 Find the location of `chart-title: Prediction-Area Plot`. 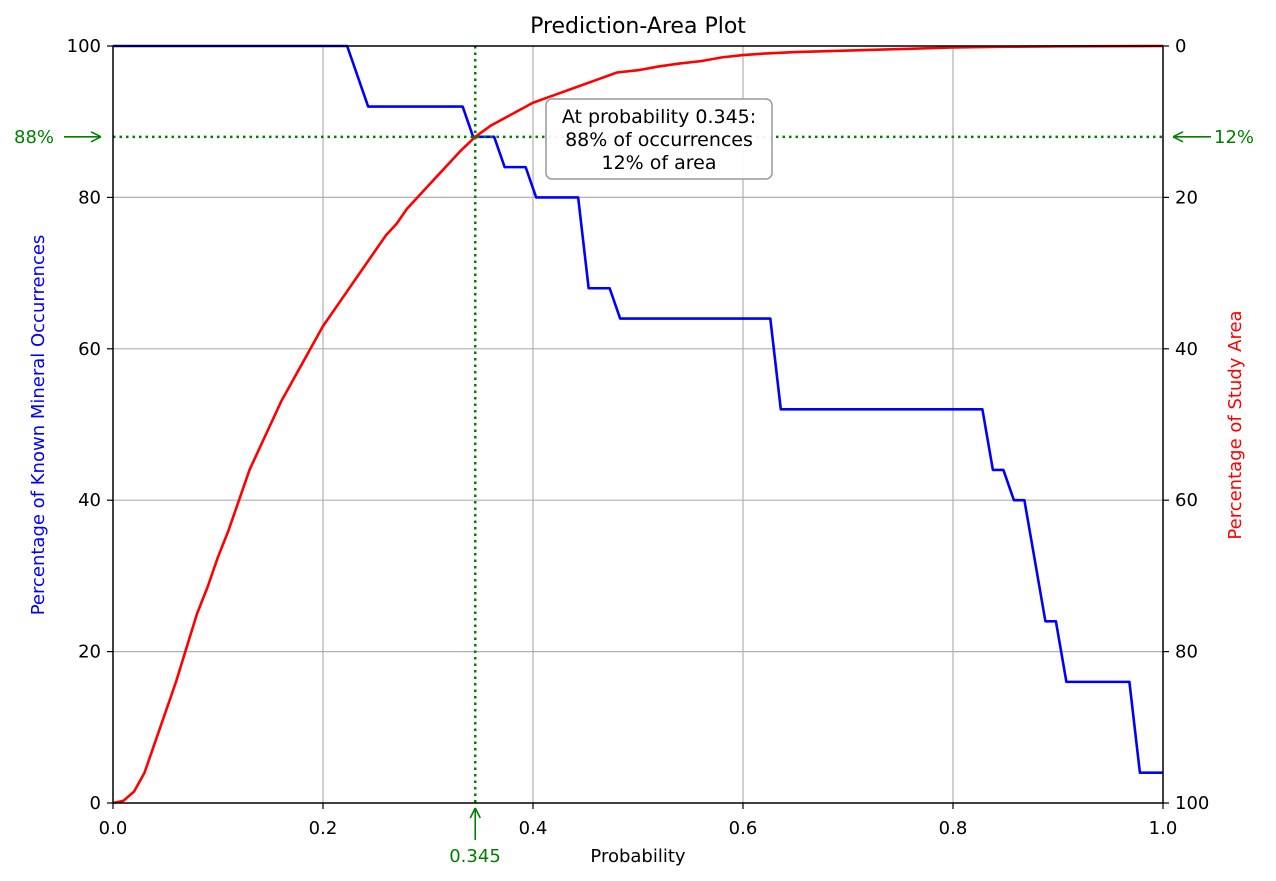

chart-title: Prediction-Area Plot is located at coordinates (638, 26).